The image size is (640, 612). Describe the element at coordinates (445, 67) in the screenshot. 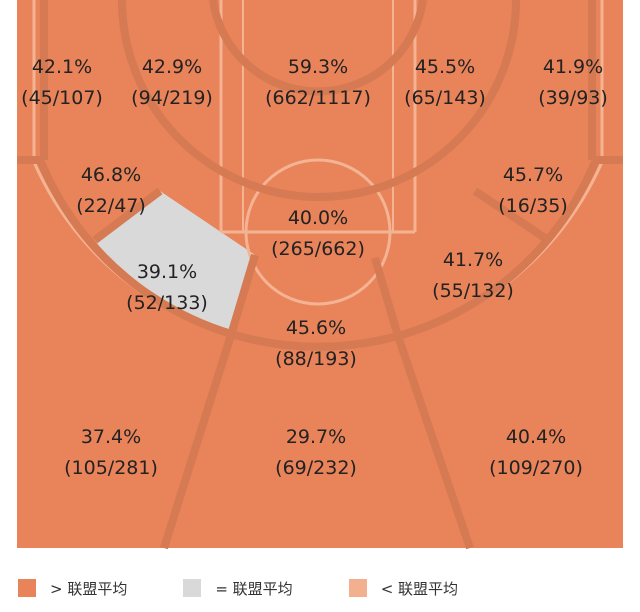

I see `zone-right-mid-upper-pct: 45.5%` at that location.